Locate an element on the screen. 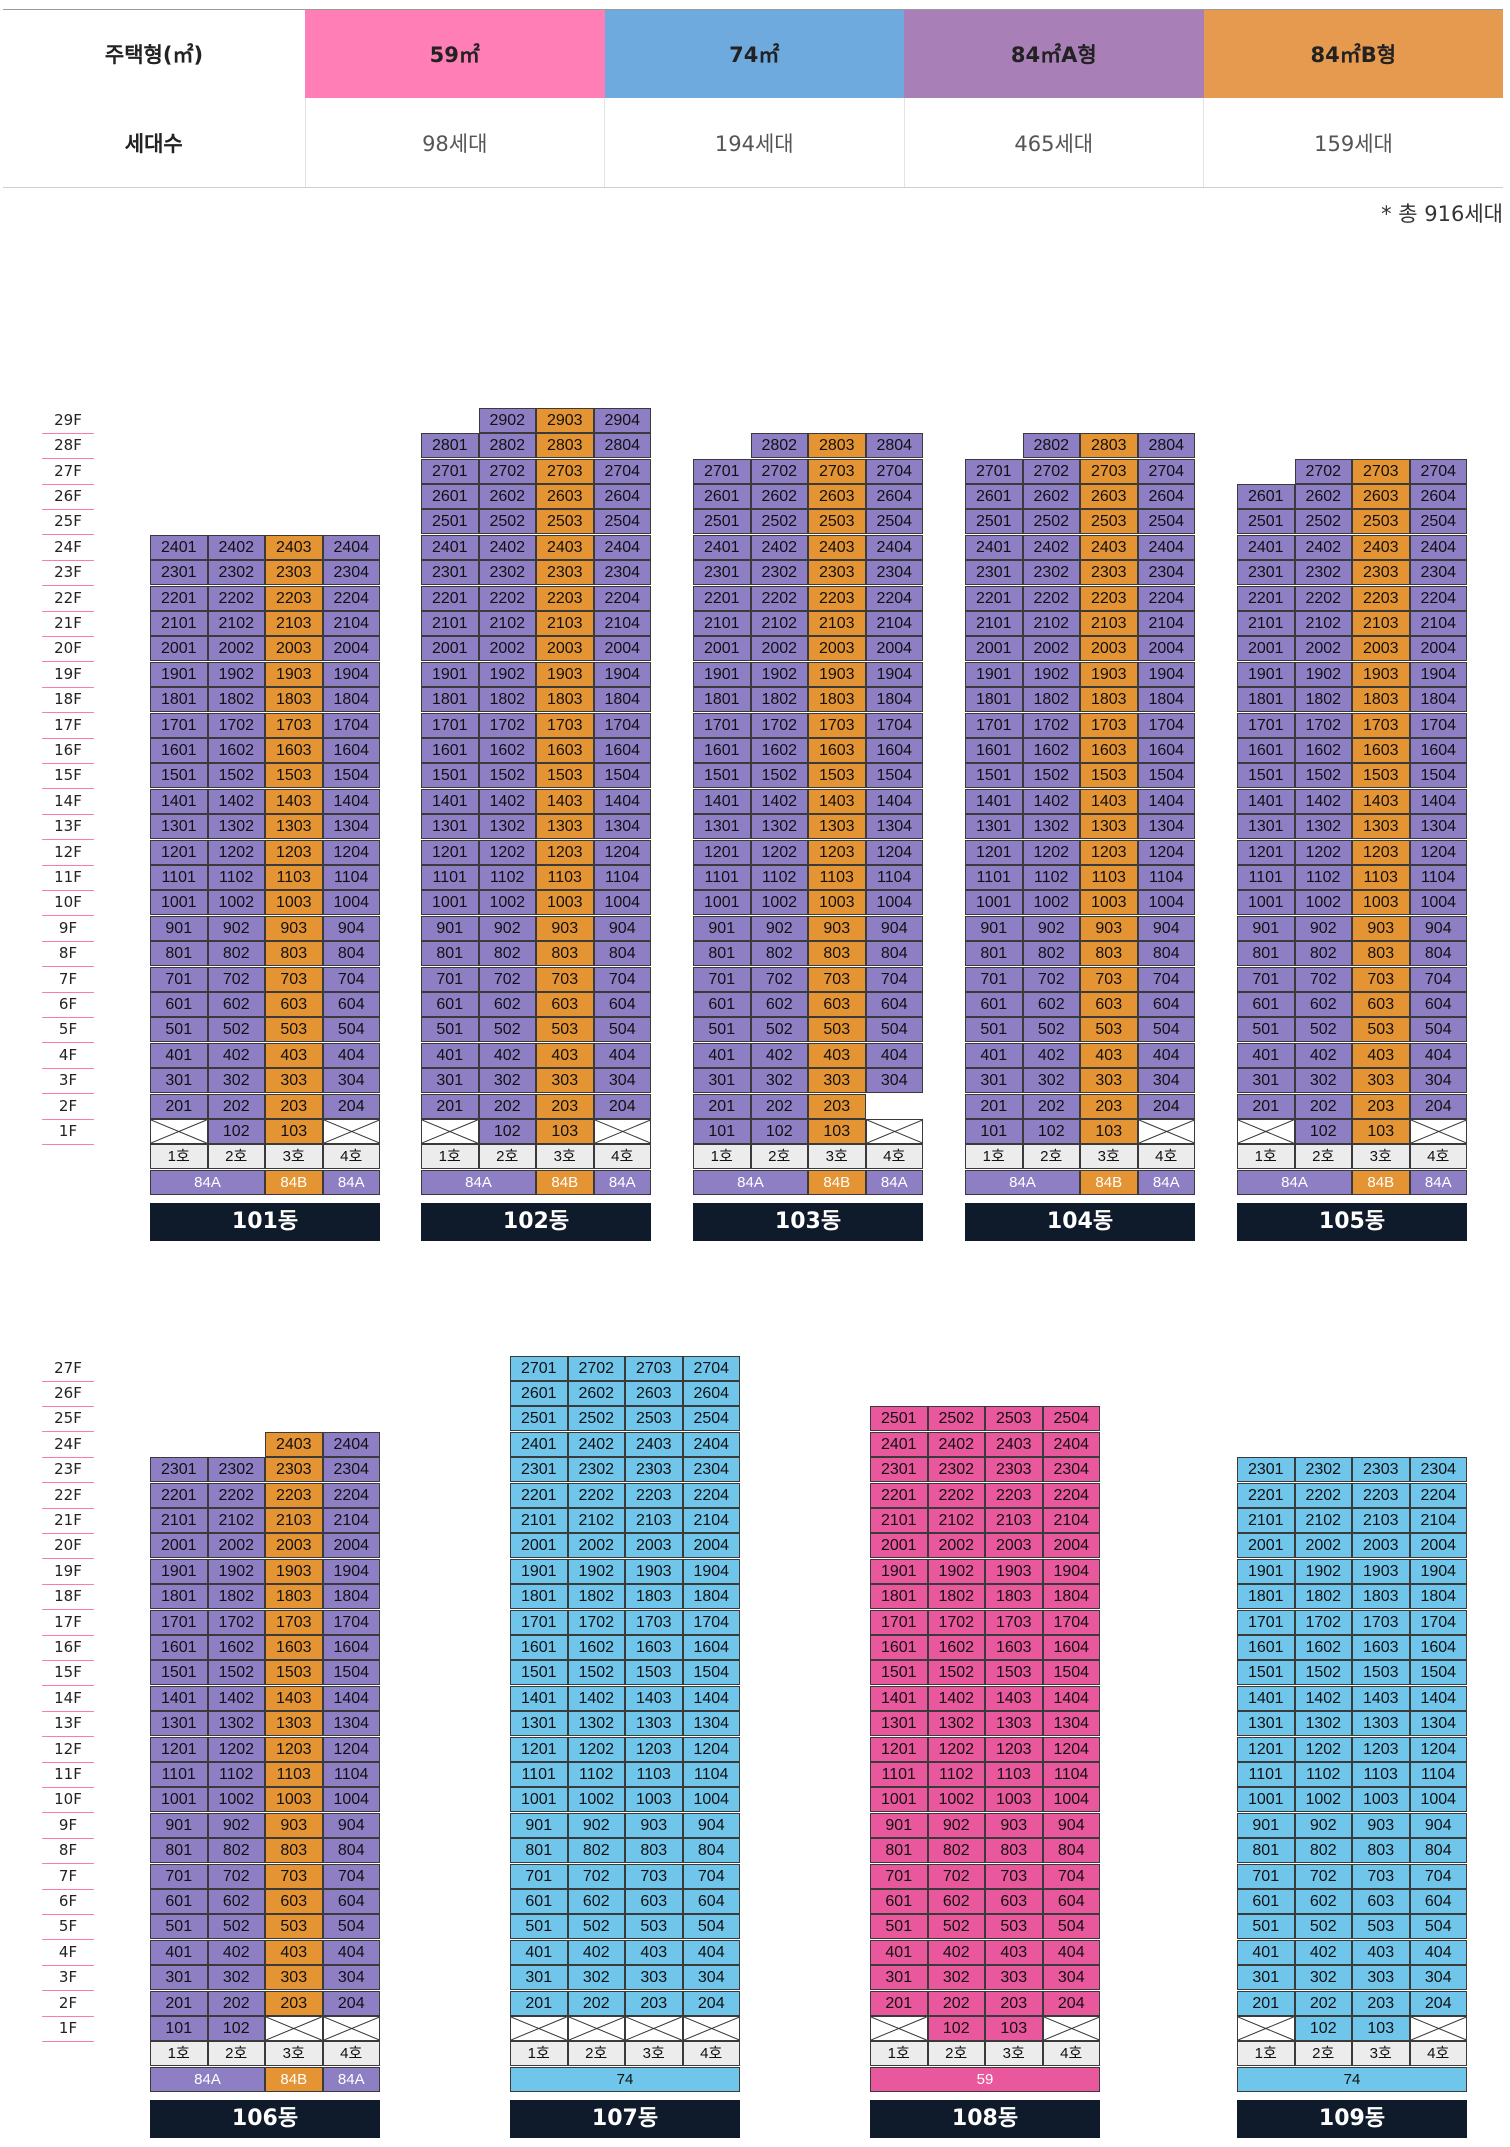 Image resolution: width=1510 pixels, height=2147 pixels. unit-cell: 2304 is located at coordinates (894, 573).